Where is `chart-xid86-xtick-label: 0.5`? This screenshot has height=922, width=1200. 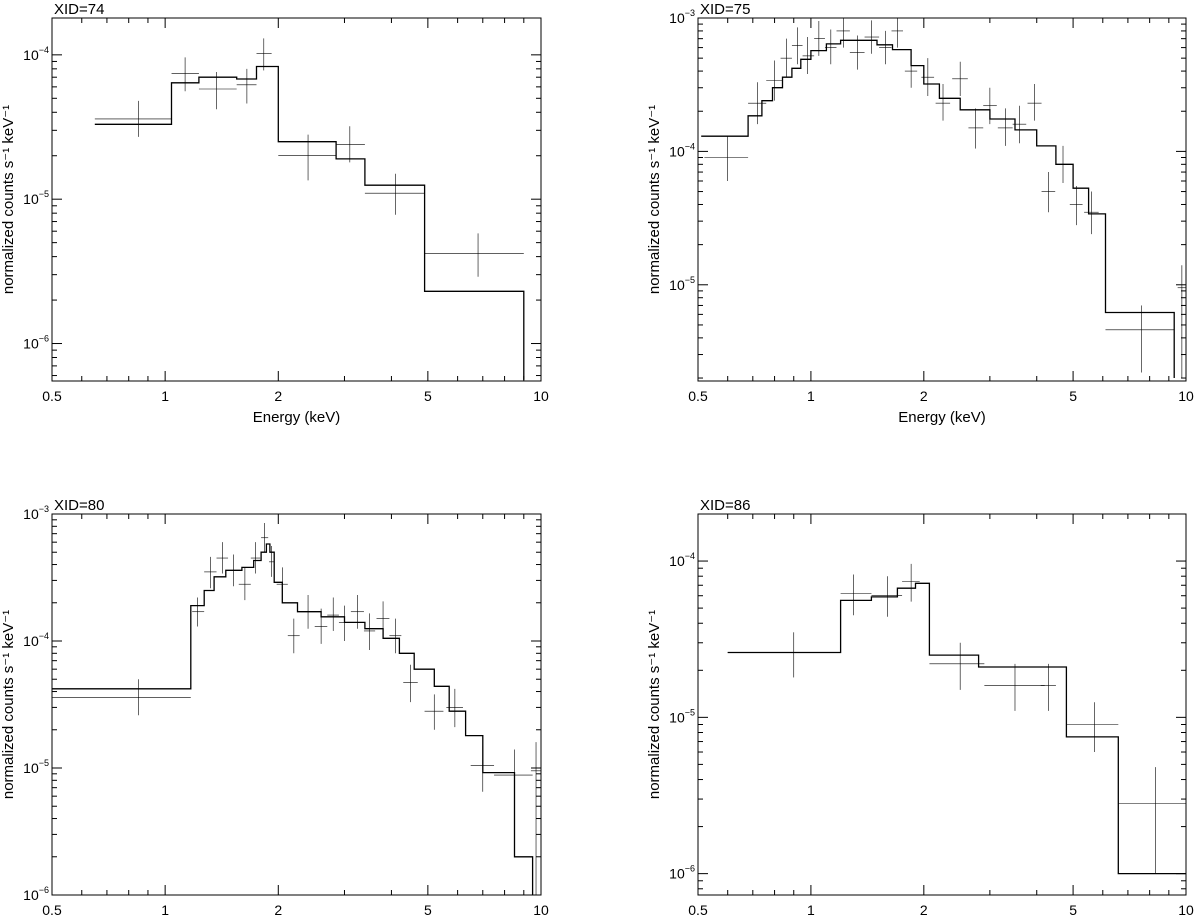 chart-xid86-xtick-label: 0.5 is located at coordinates (698, 910).